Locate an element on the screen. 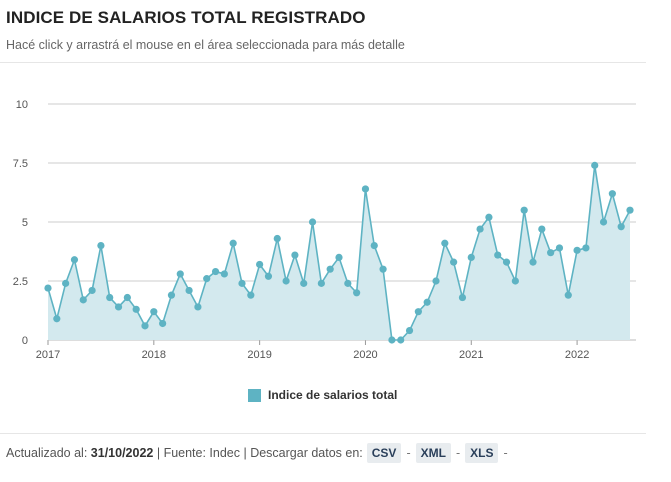  source-text: | Fuente: Indec | Descargar datos en: is located at coordinates (259, 453).